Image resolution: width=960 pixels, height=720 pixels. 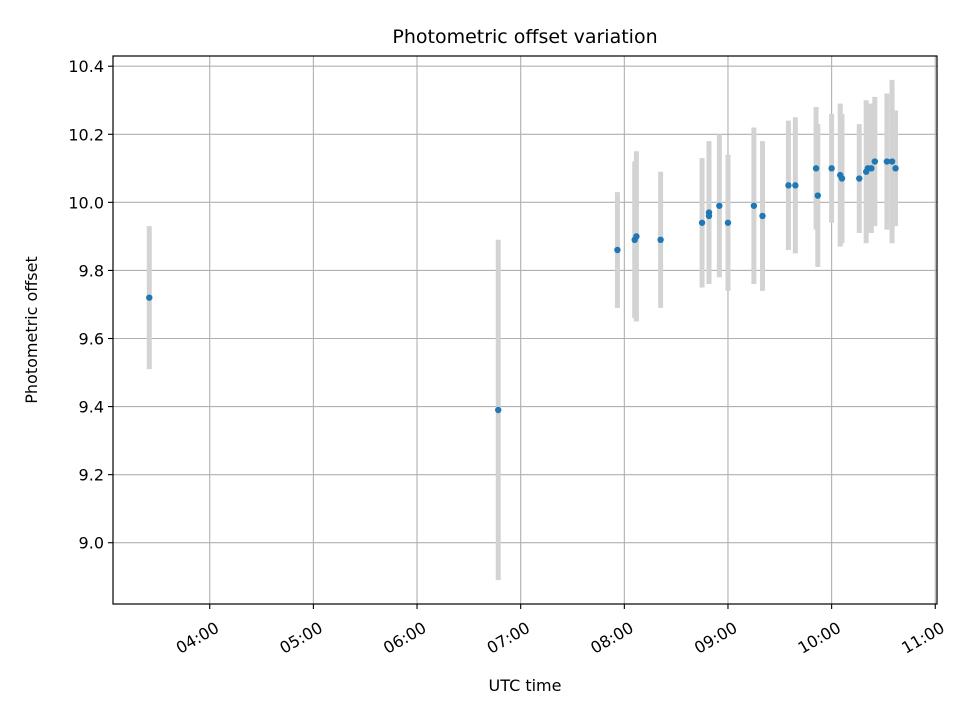 I want to click on y-tick-label: 10.0, so click(x=86, y=202).